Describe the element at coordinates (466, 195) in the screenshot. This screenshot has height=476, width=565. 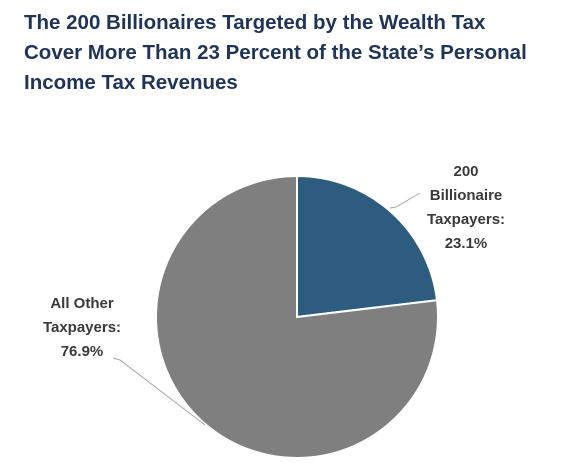
I see `slice-1-label-line-2: Billionaire` at that location.